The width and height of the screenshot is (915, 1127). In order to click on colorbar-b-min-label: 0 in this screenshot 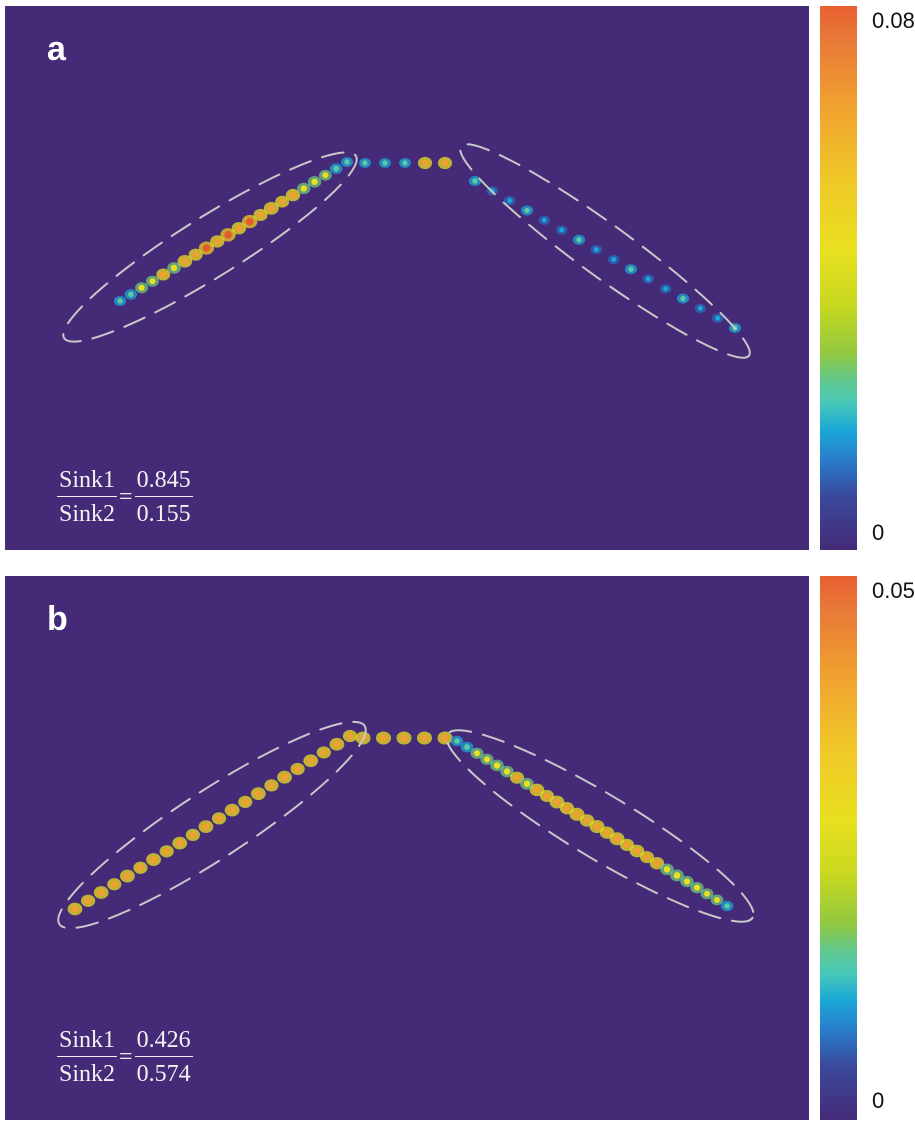, I will do `click(878, 1100)`.